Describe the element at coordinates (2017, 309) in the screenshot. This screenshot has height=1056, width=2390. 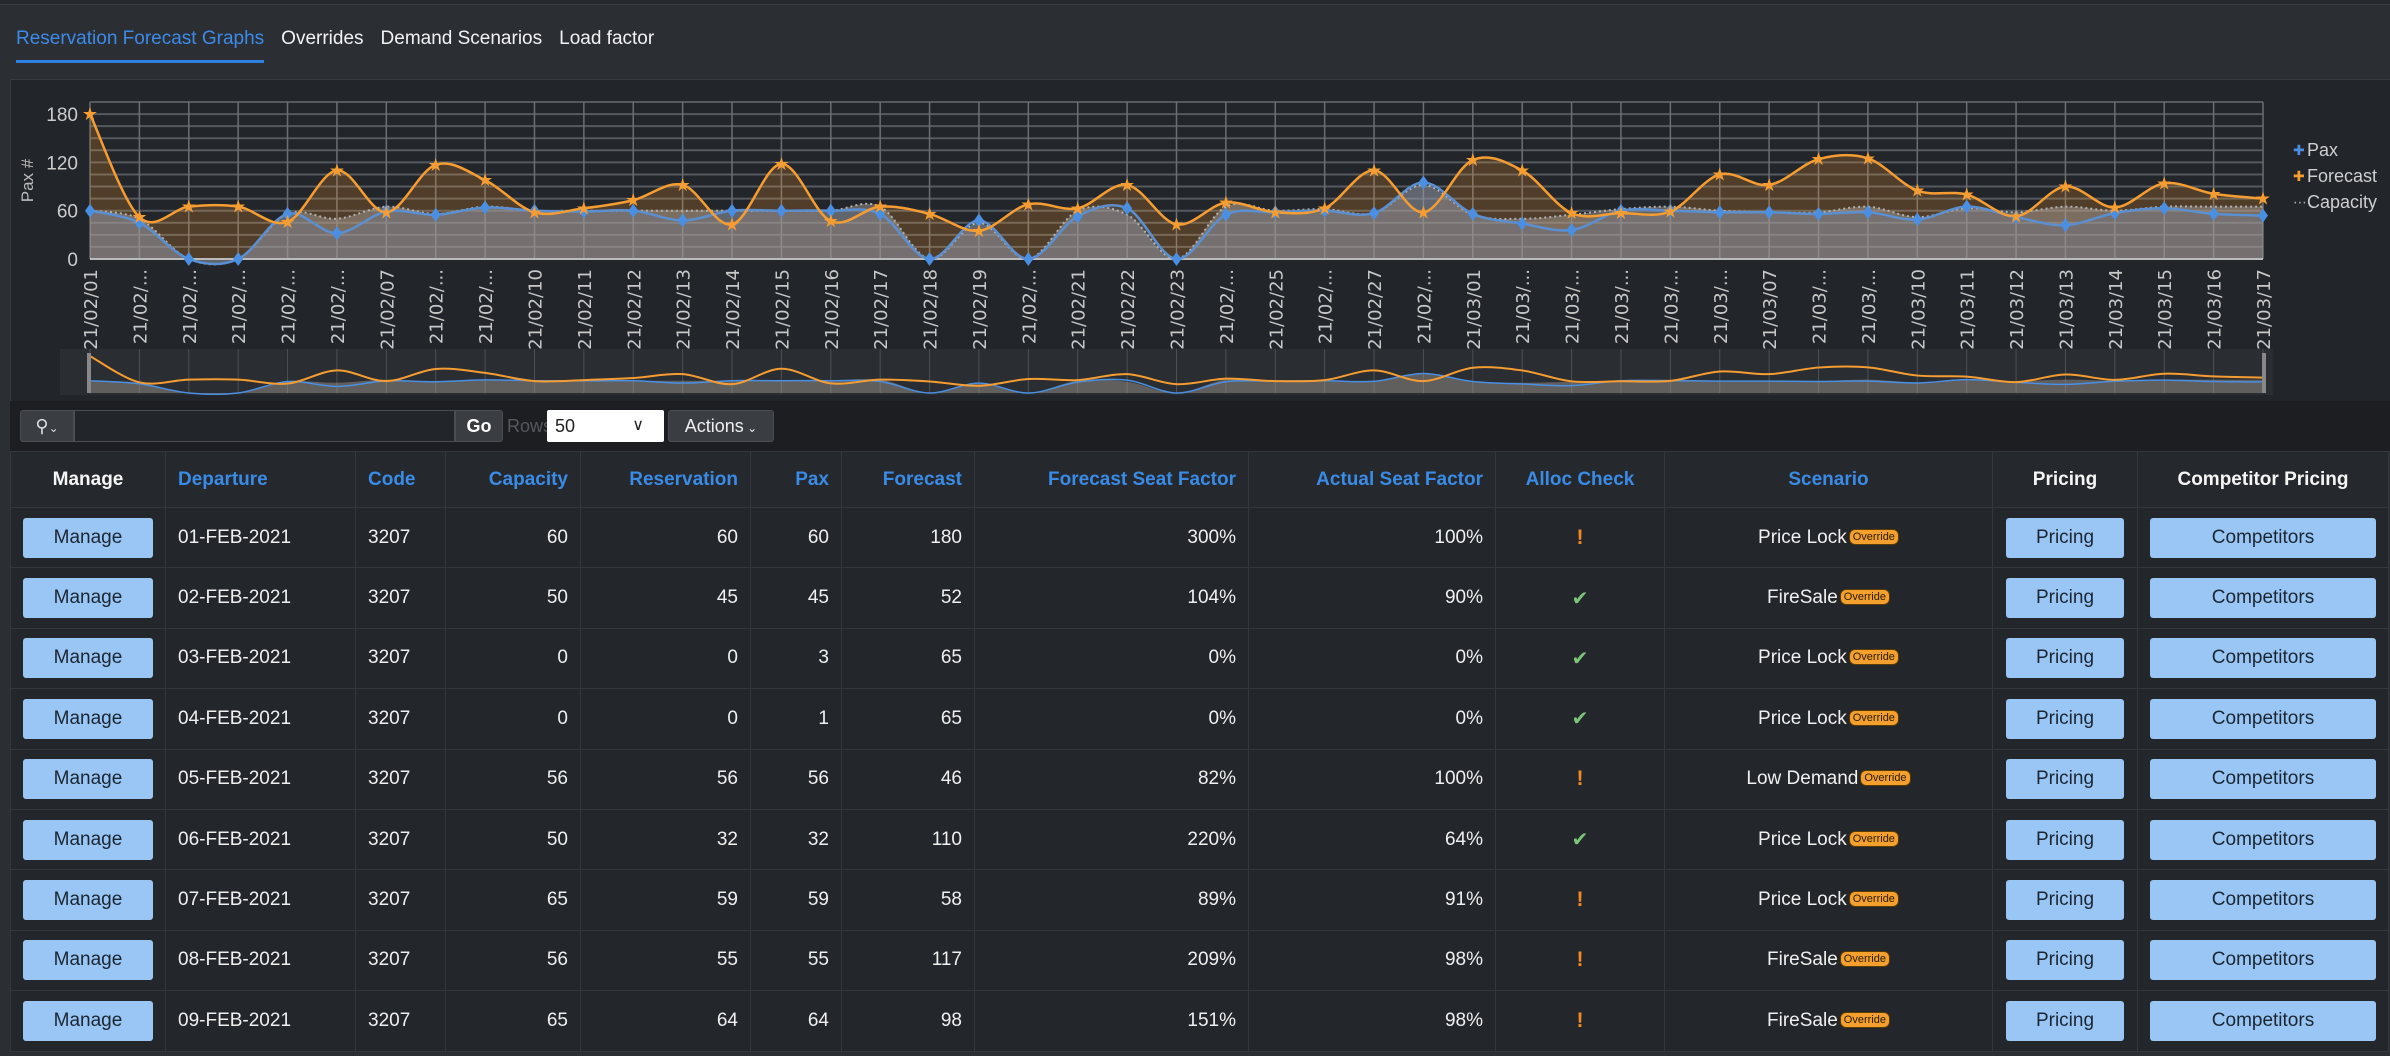
I see `x-tick-label: 21/03/12` at that location.